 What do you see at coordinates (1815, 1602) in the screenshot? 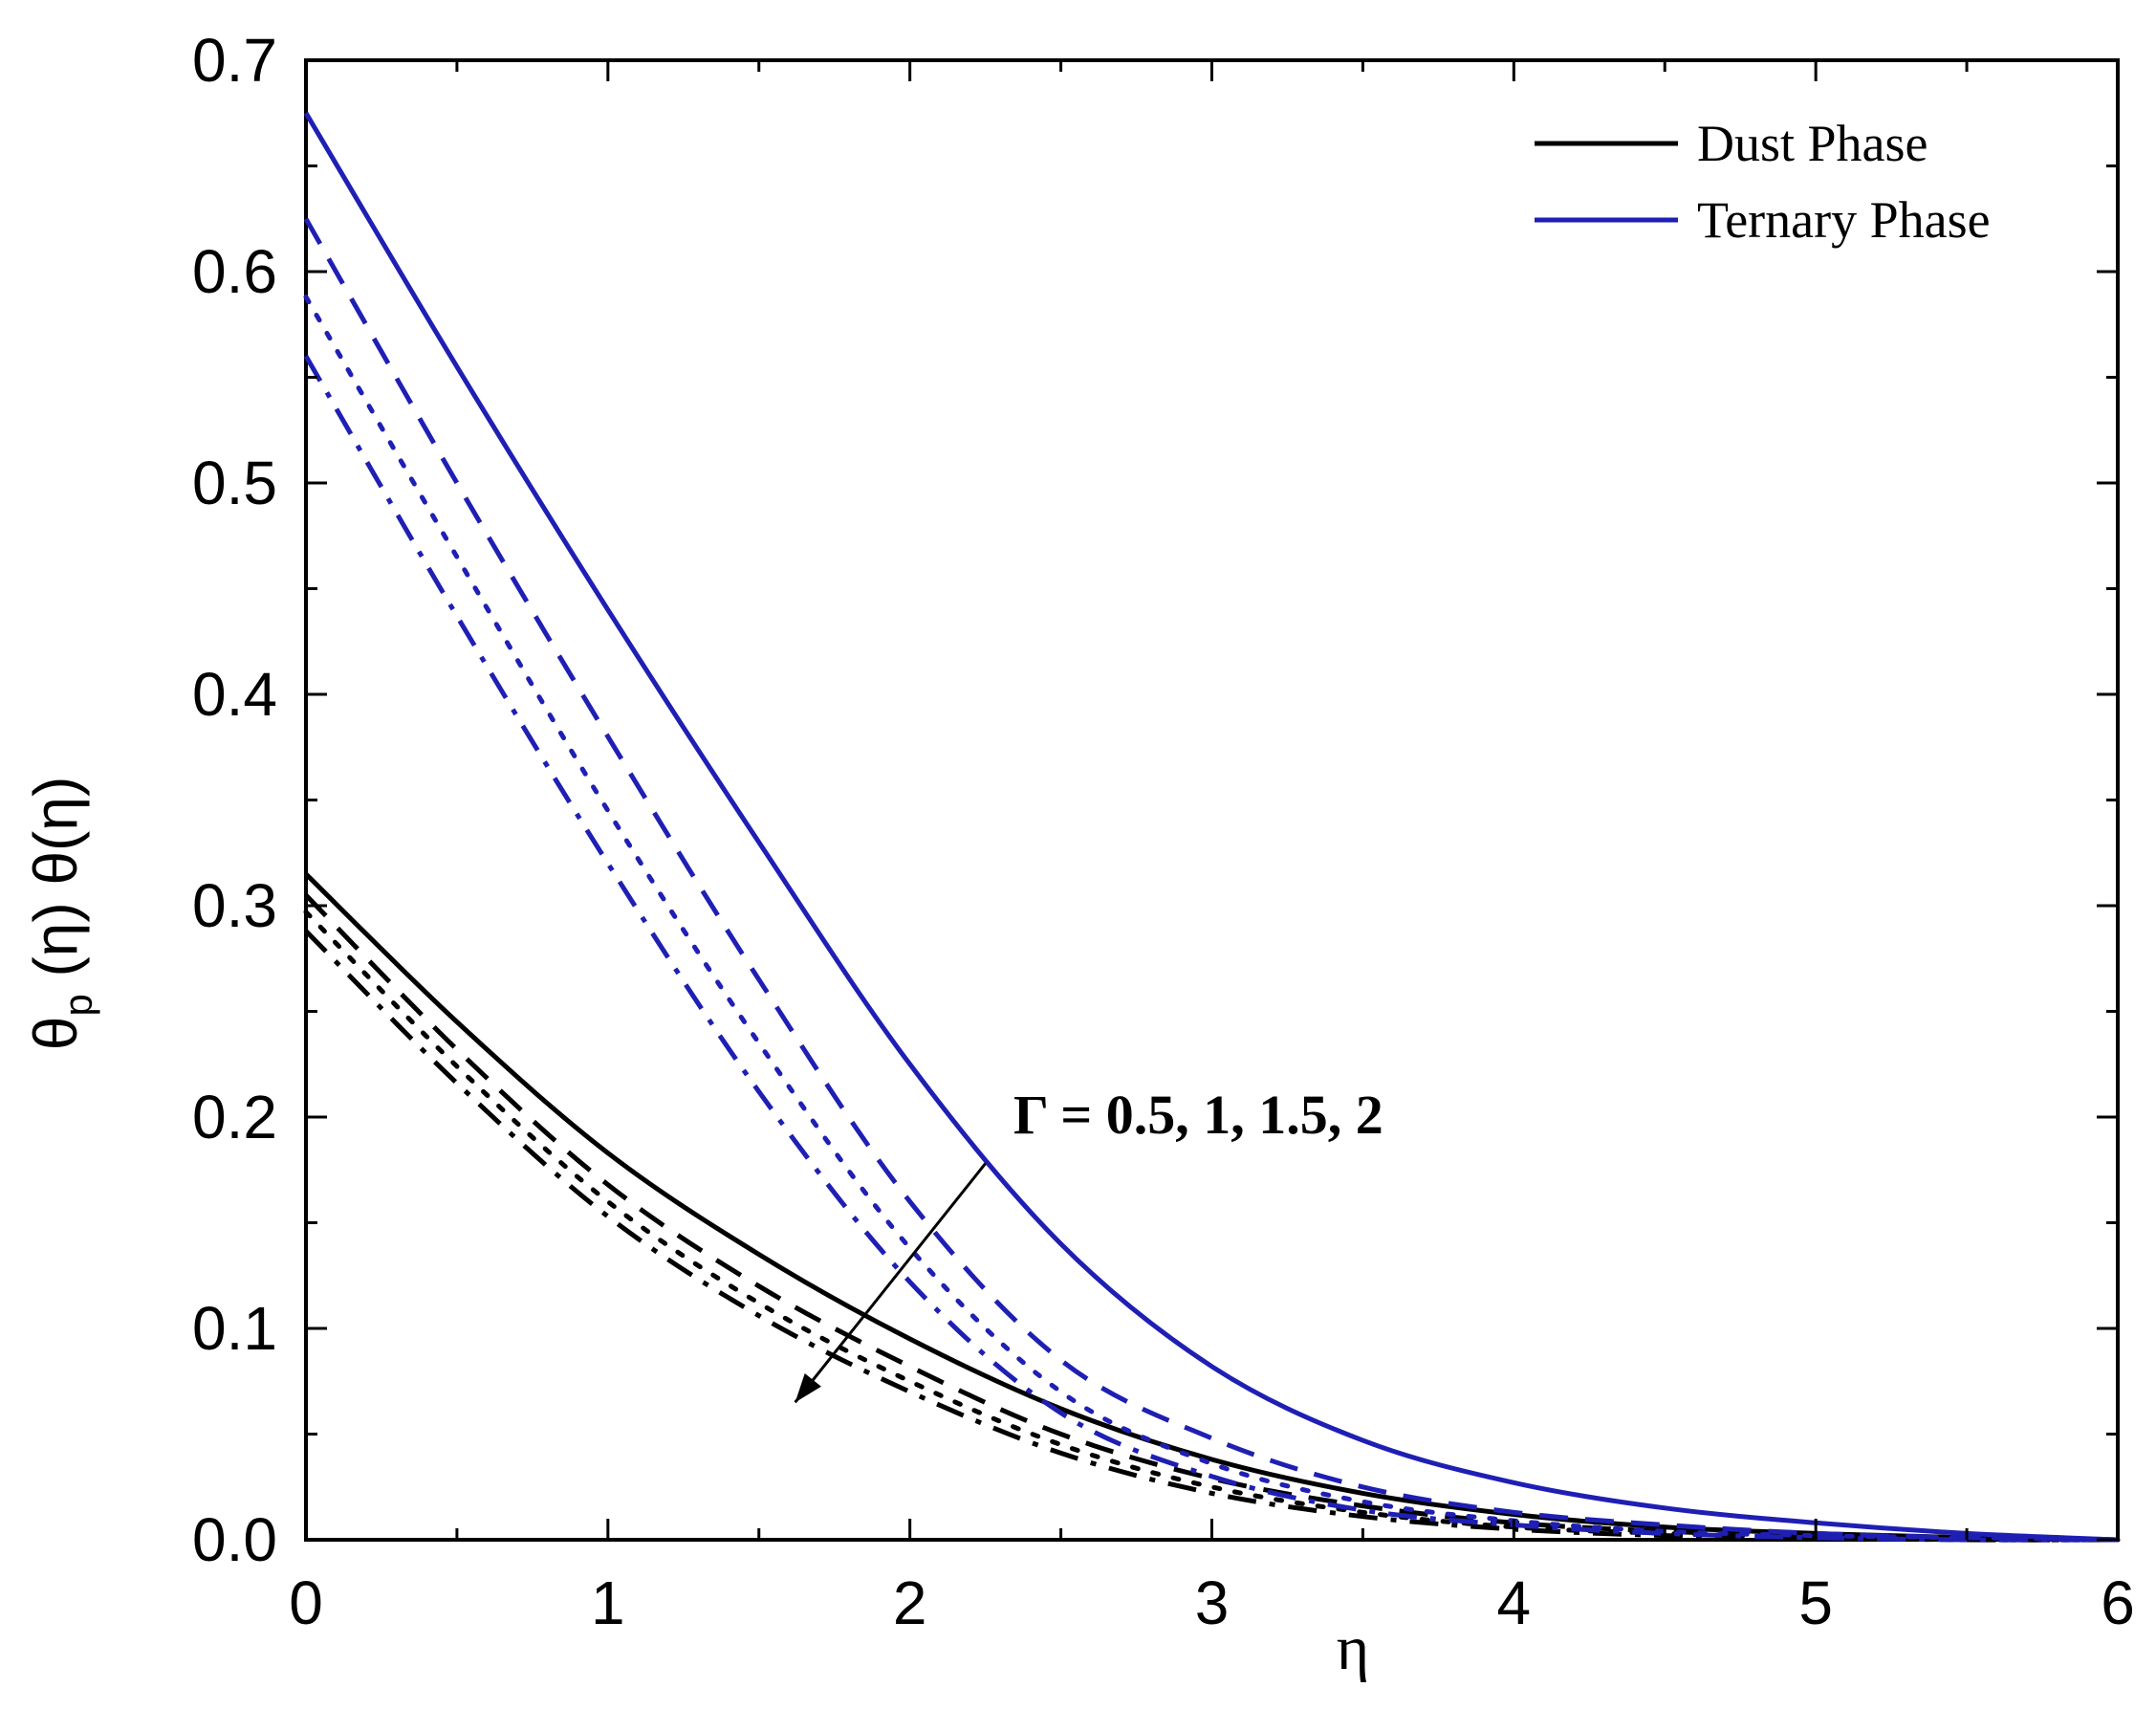
I see `x-tick-label: 5` at bounding box center [1815, 1602].